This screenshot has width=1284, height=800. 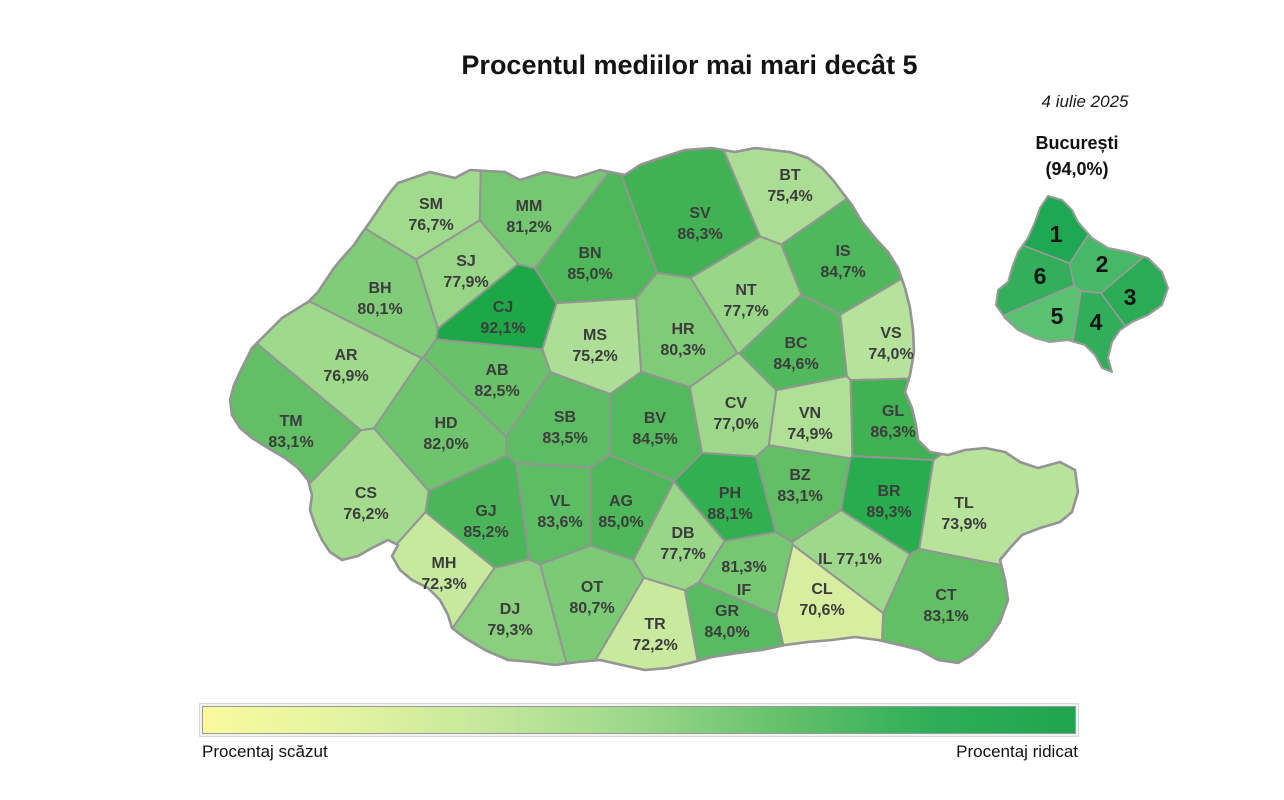 I want to click on county-value-BZ: 83,1%, so click(x=799, y=496).